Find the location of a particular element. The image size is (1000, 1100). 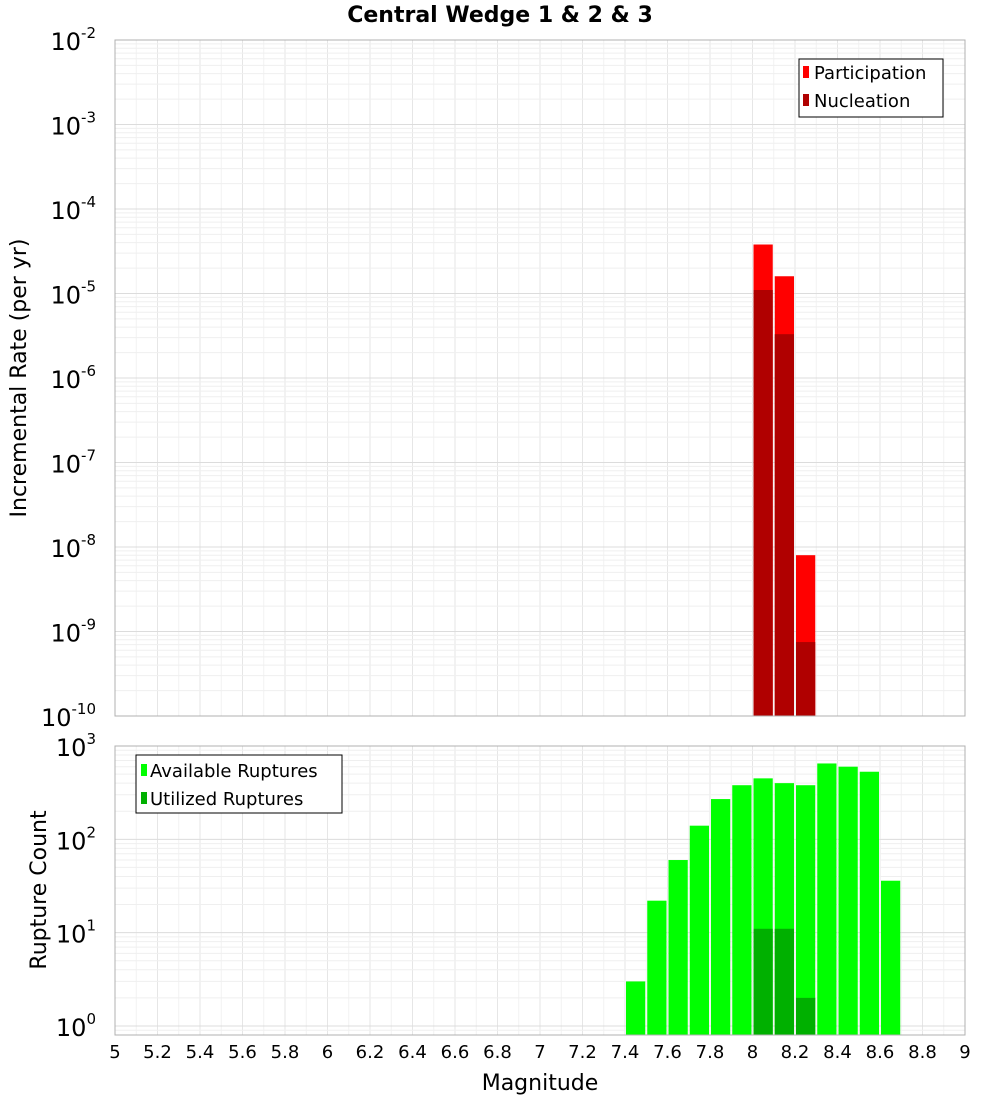

rupture-count-y-tick-label: 10⁰ is located at coordinates (76, 1026).